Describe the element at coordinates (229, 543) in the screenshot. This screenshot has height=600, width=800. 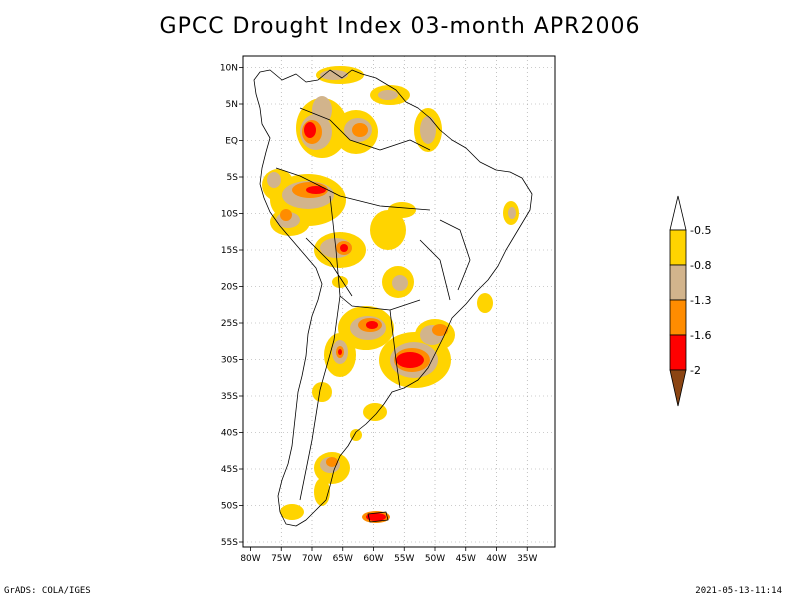
I see `lat-tick-label: 55S` at that location.